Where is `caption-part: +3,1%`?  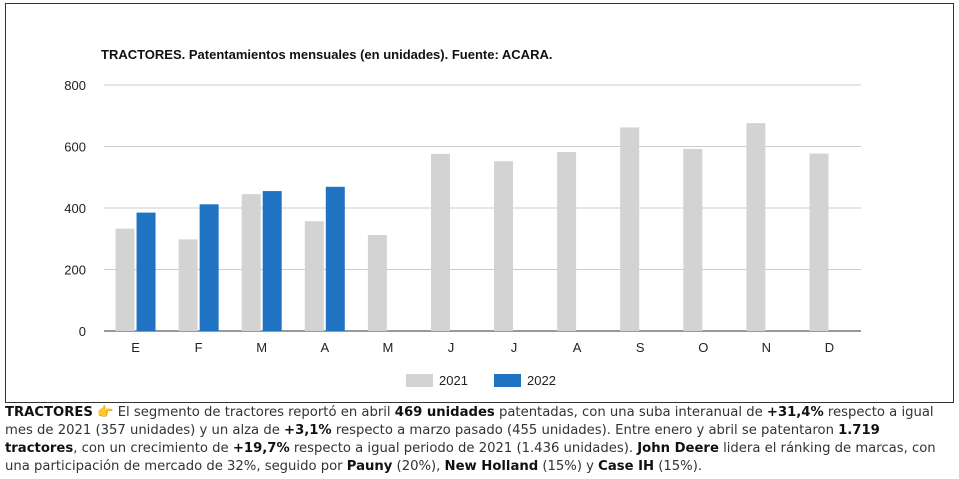 caption-part: +3,1% is located at coordinates (308, 430).